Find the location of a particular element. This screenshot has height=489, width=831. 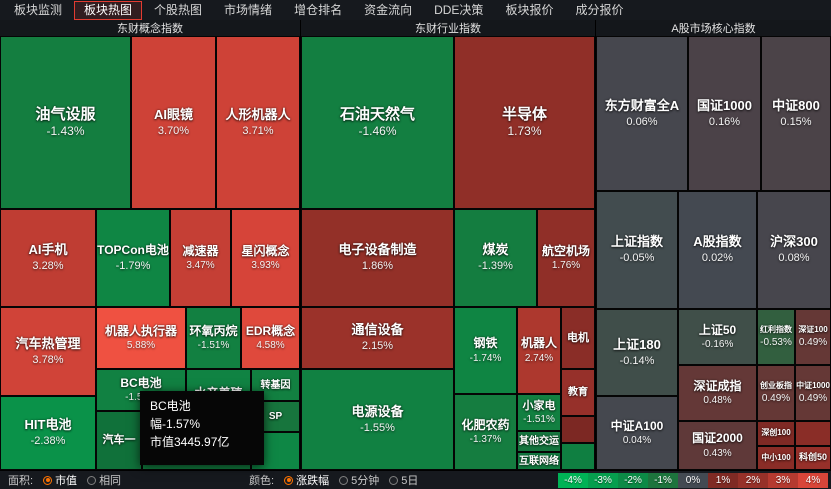

heatmap-tile: 星闪概念 3.93% is located at coordinates (265, 258).